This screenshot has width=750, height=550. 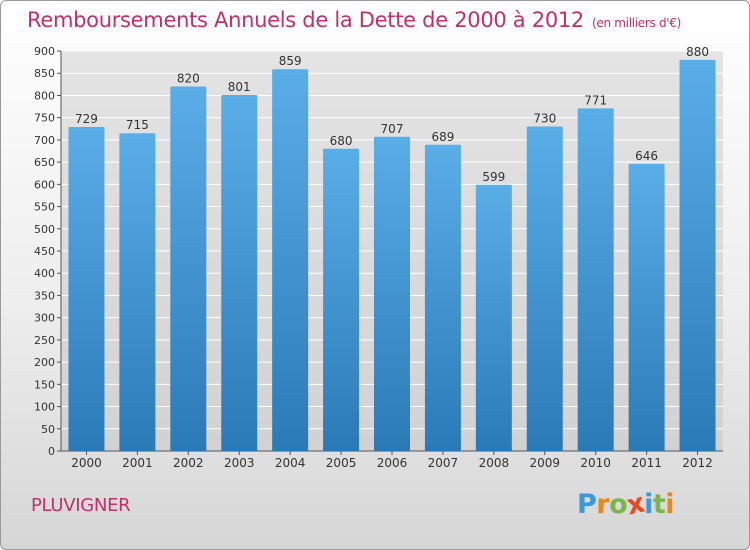 What do you see at coordinates (595, 100) in the screenshot?
I see `data-label: 771` at bounding box center [595, 100].